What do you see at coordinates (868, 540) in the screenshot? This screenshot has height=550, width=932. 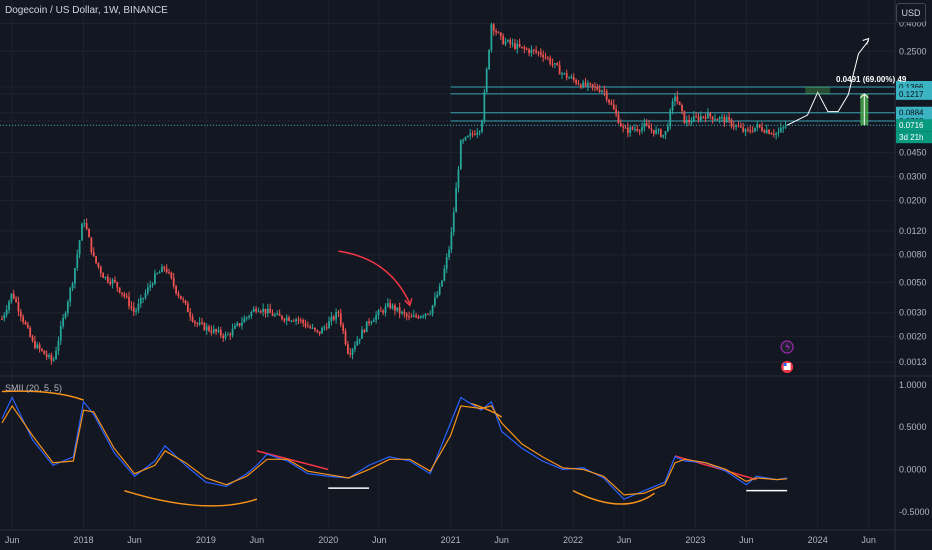 I see `time-axis-label: Jun` at bounding box center [868, 540].